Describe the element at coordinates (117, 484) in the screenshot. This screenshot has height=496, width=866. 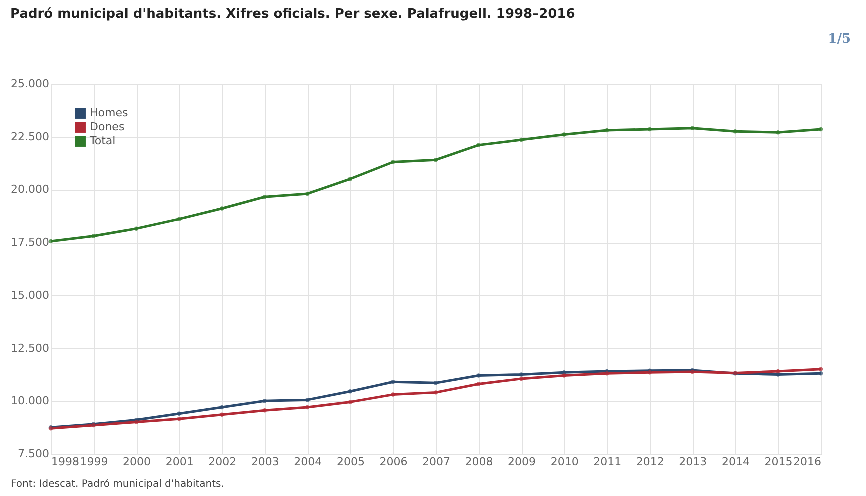
I see `text: Font: Idescat. Padró municipal d'habitants.` at that location.